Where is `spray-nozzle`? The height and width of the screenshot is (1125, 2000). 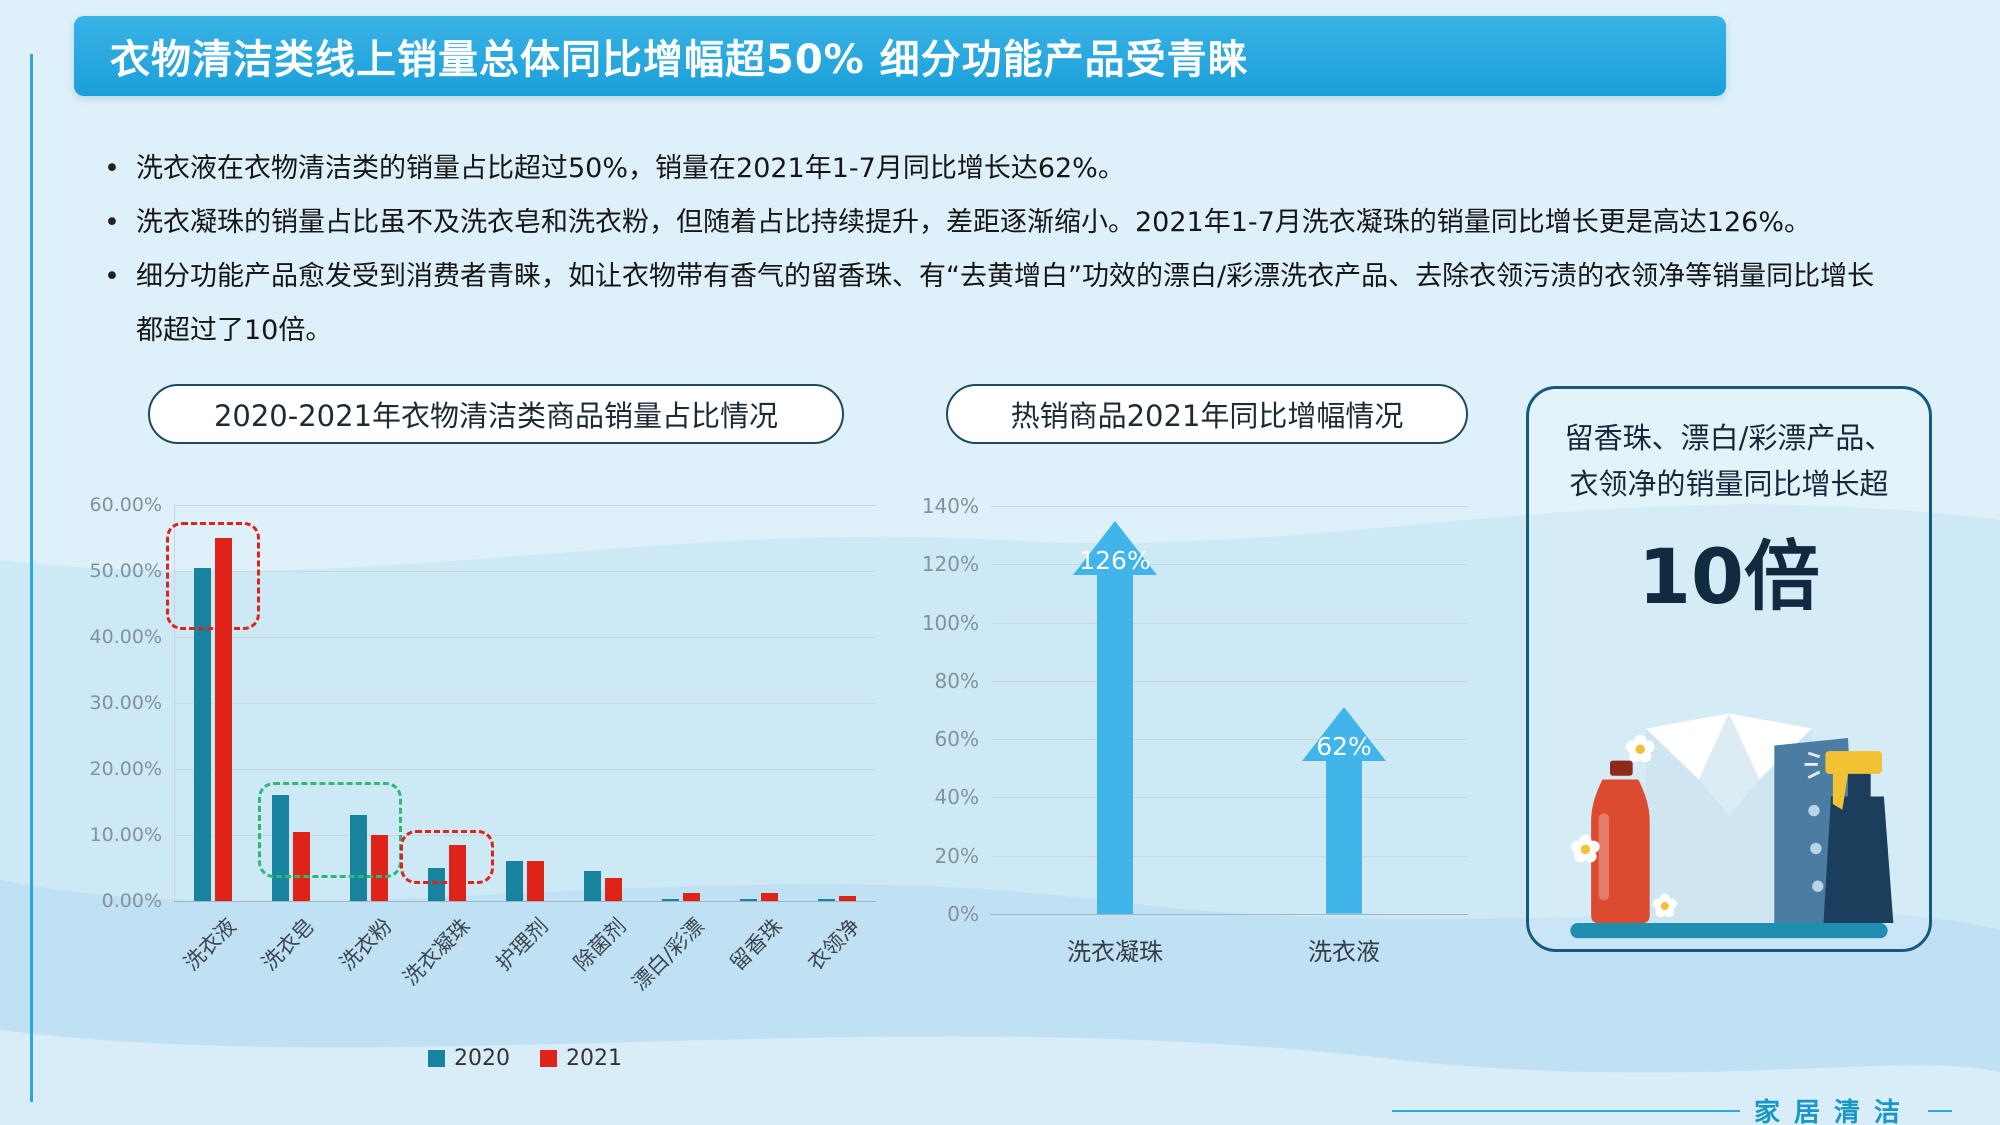
spray-nozzle is located at coordinates (1853, 762).